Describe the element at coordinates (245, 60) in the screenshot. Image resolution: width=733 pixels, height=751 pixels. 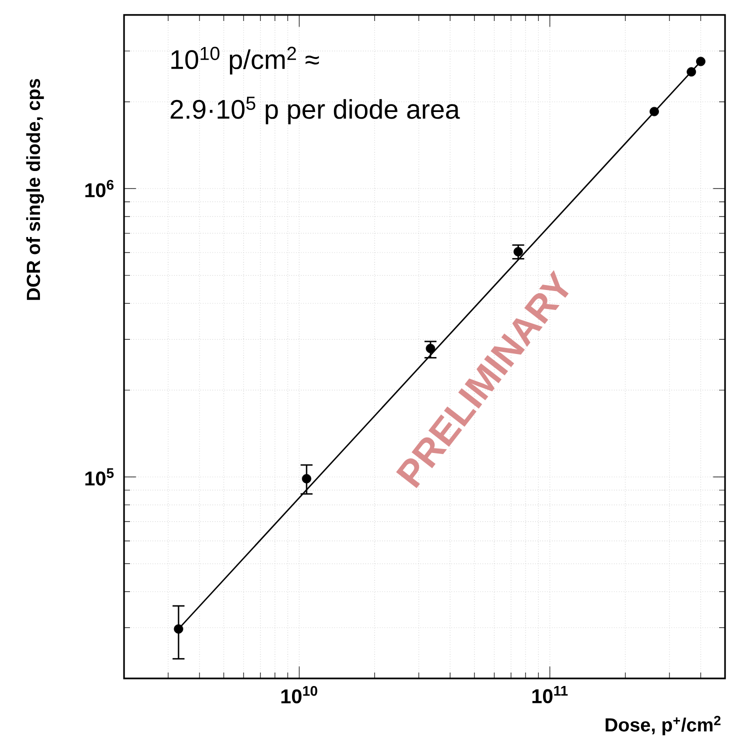
I see `annotation: 10$^{10}$ p/cm$^{2}$ ≈` at that location.